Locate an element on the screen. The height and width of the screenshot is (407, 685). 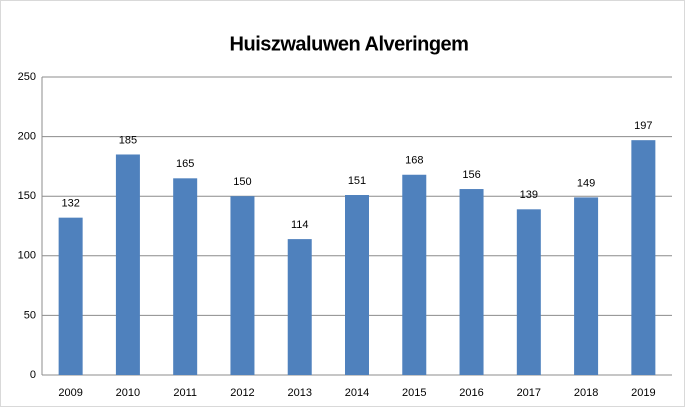
x-tick-label: 2011 is located at coordinates (185, 393).